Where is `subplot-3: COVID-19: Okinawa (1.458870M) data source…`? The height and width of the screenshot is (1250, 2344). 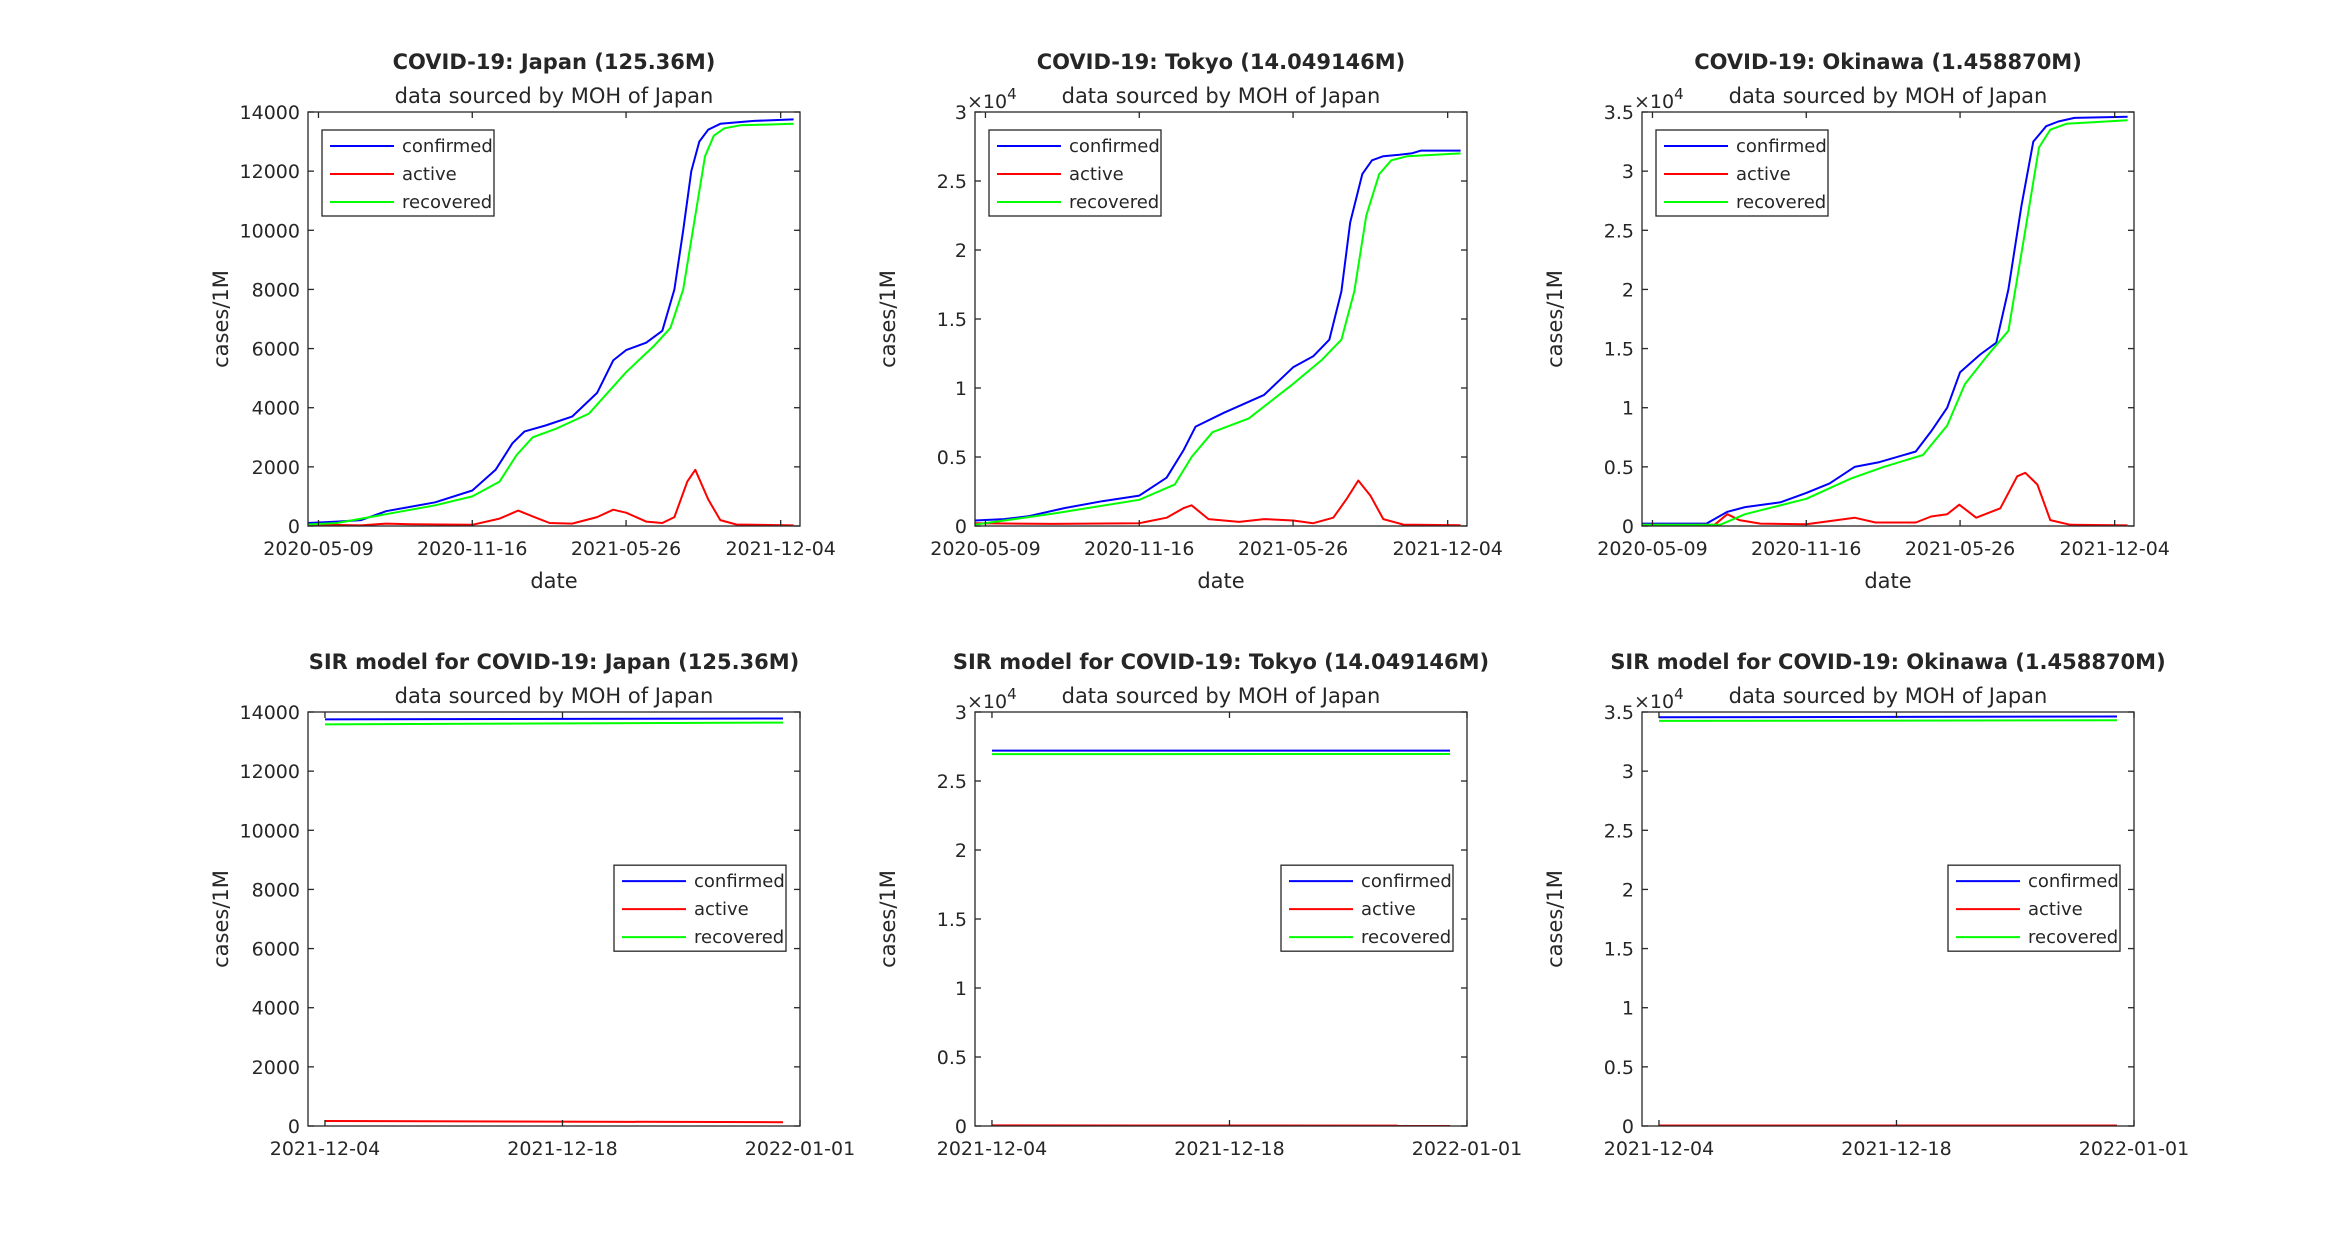 subplot-3: COVID-19: Okinawa (1.458870M) data source… is located at coordinates (1856, 321).